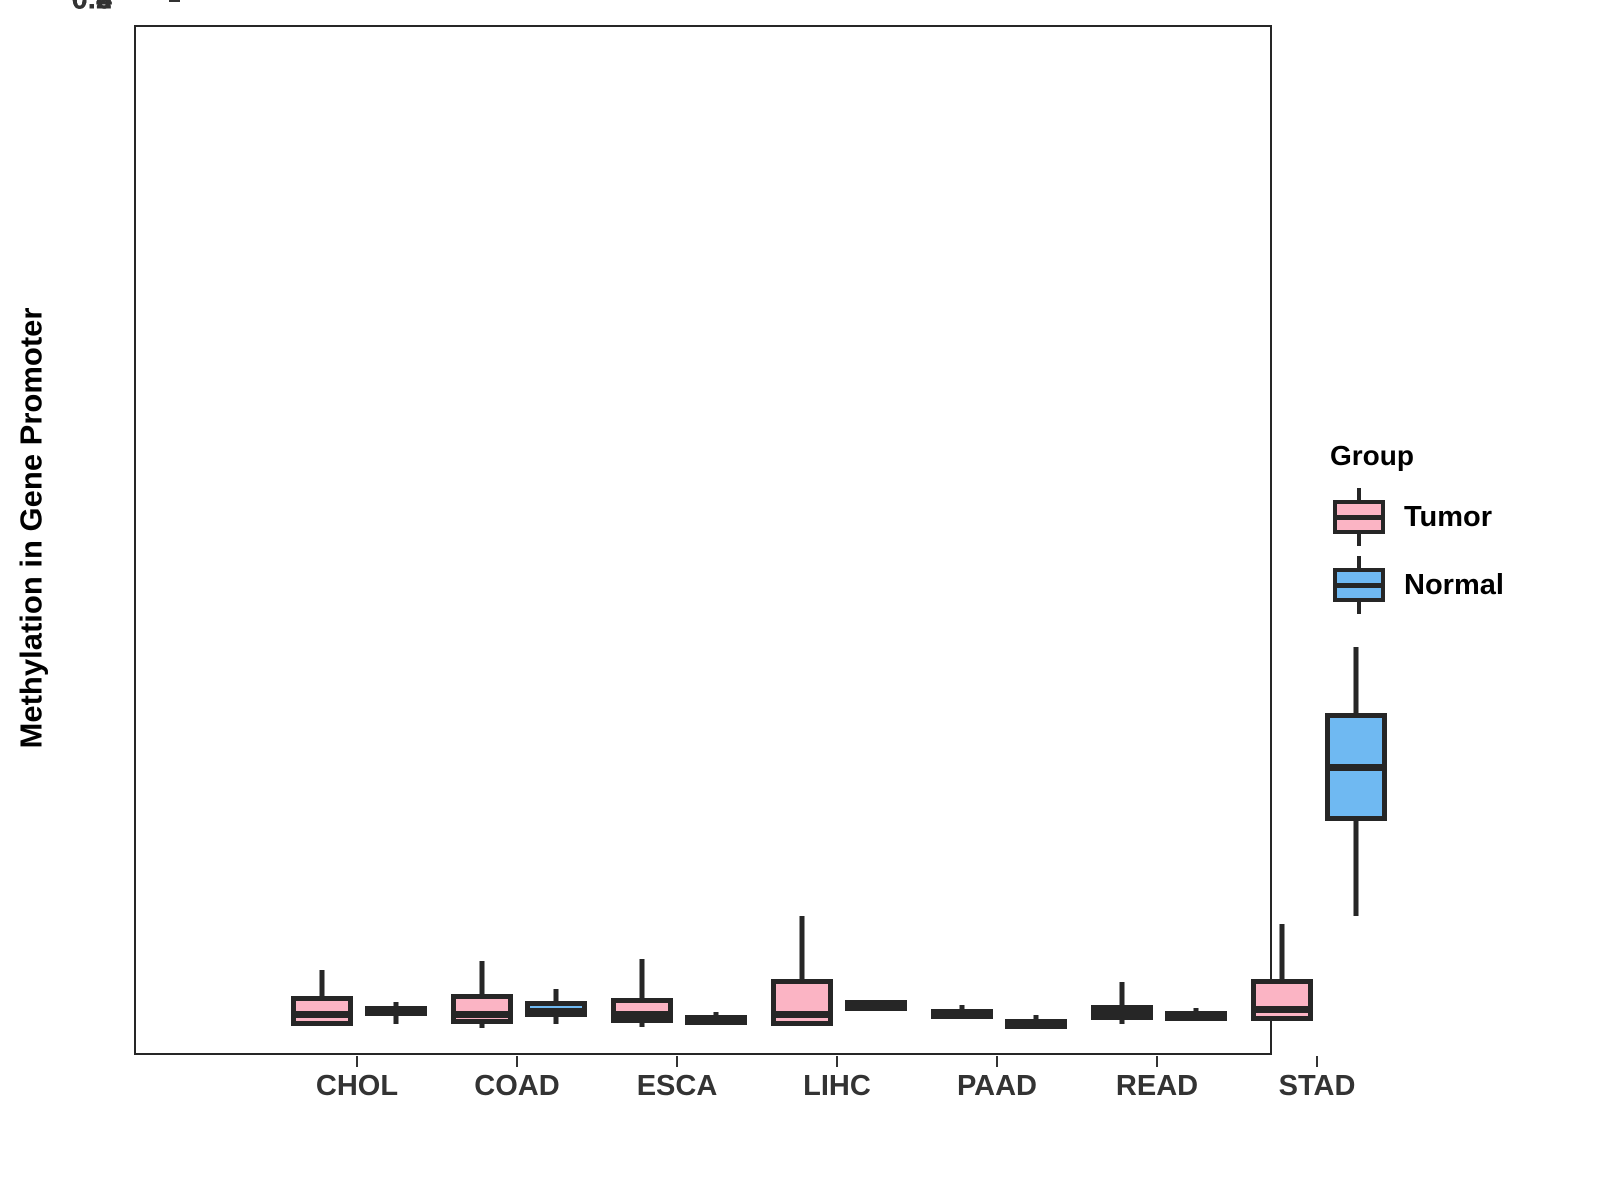  I want to click on legend-key-tumor, so click(1359, 517).